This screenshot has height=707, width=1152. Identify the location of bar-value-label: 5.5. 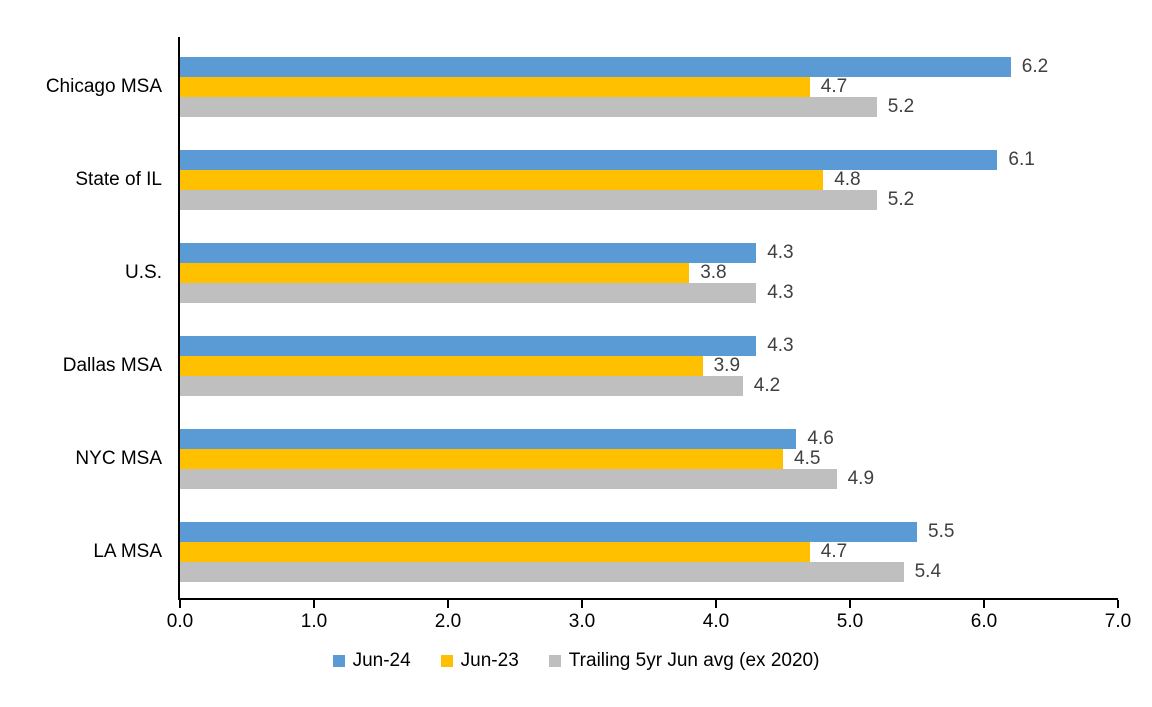
(941, 531).